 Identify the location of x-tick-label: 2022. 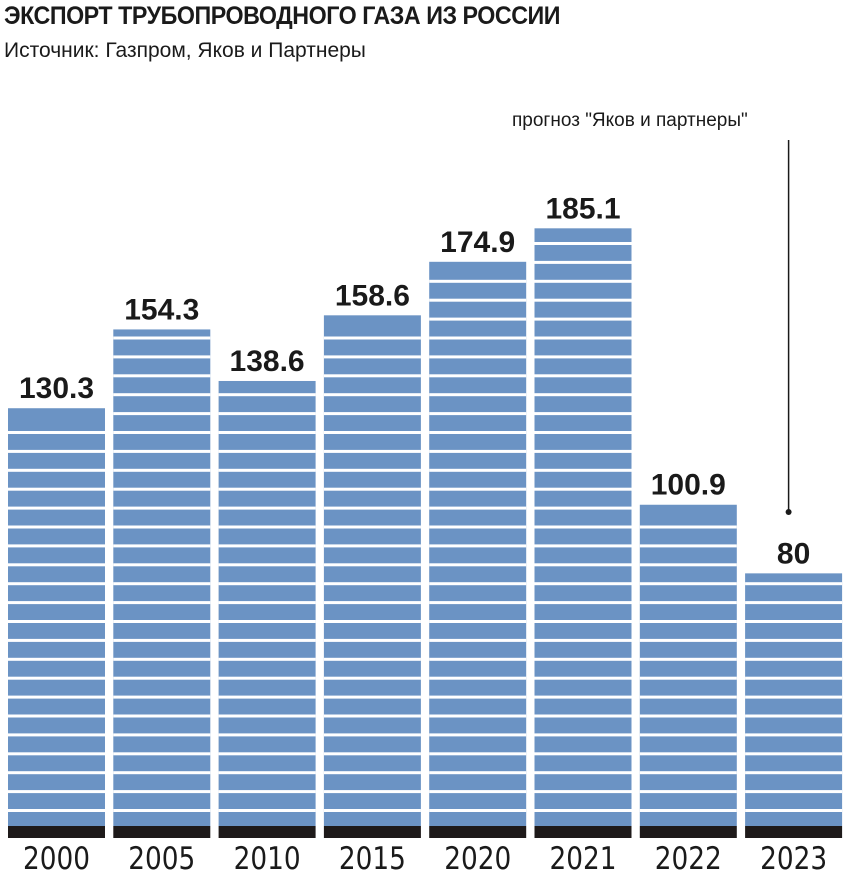
(688, 857).